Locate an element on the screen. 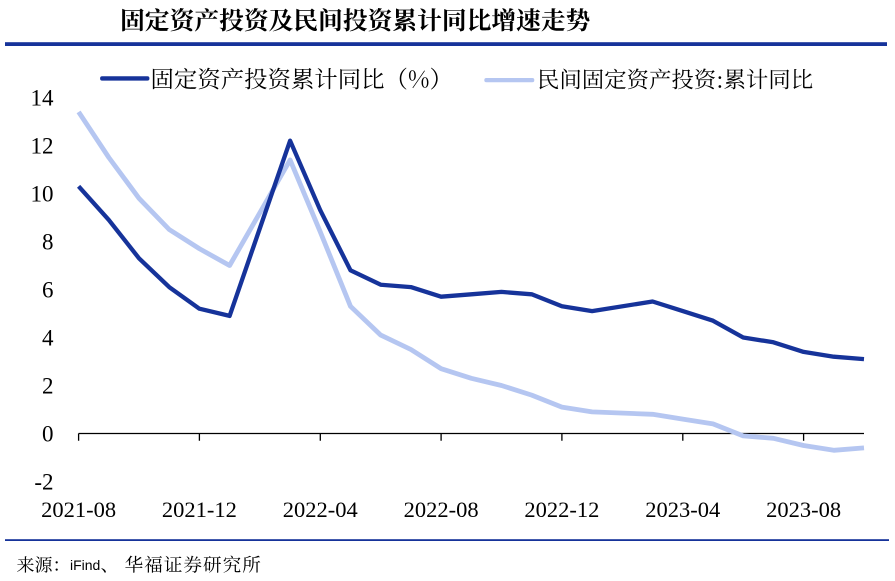 This screenshot has width=895, height=581. svg-text: 10 is located at coordinates (42, 193).